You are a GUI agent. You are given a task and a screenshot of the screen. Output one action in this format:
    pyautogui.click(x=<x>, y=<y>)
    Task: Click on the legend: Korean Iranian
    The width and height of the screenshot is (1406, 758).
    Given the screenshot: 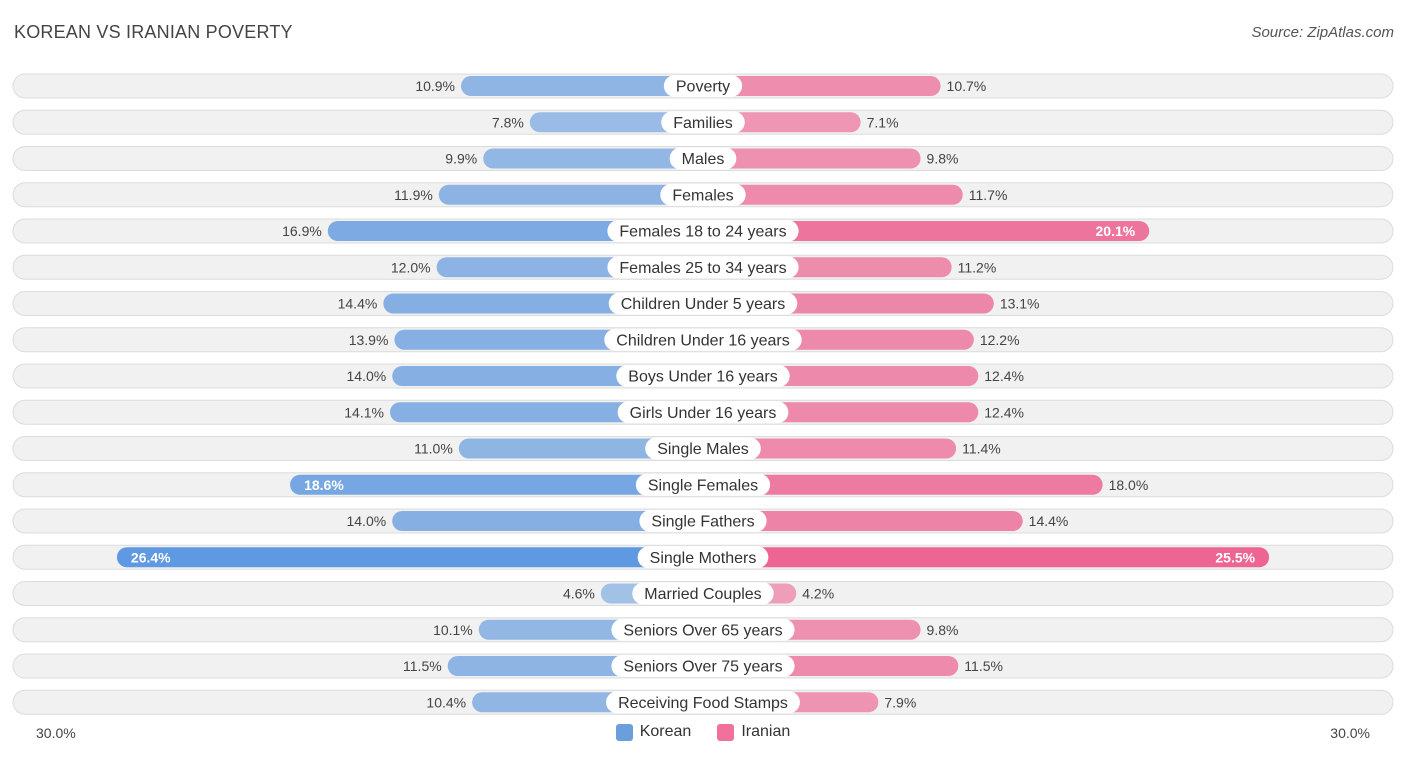 What is the action you would take?
    pyautogui.click(x=703, y=732)
    